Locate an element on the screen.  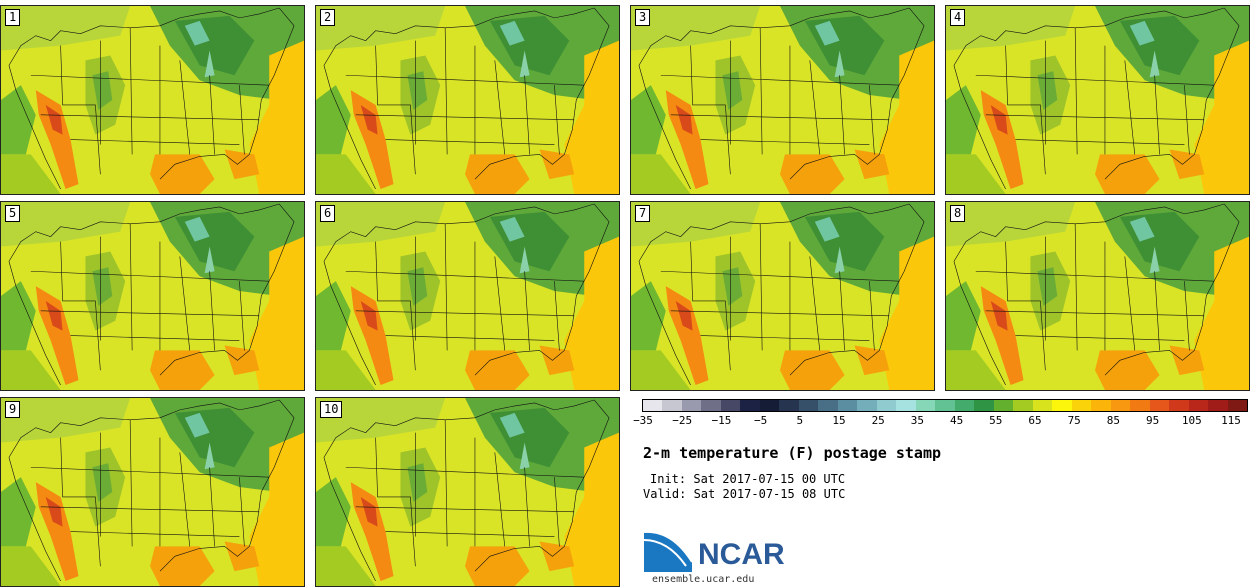
member-number-label: 1 is located at coordinates (13, 17).